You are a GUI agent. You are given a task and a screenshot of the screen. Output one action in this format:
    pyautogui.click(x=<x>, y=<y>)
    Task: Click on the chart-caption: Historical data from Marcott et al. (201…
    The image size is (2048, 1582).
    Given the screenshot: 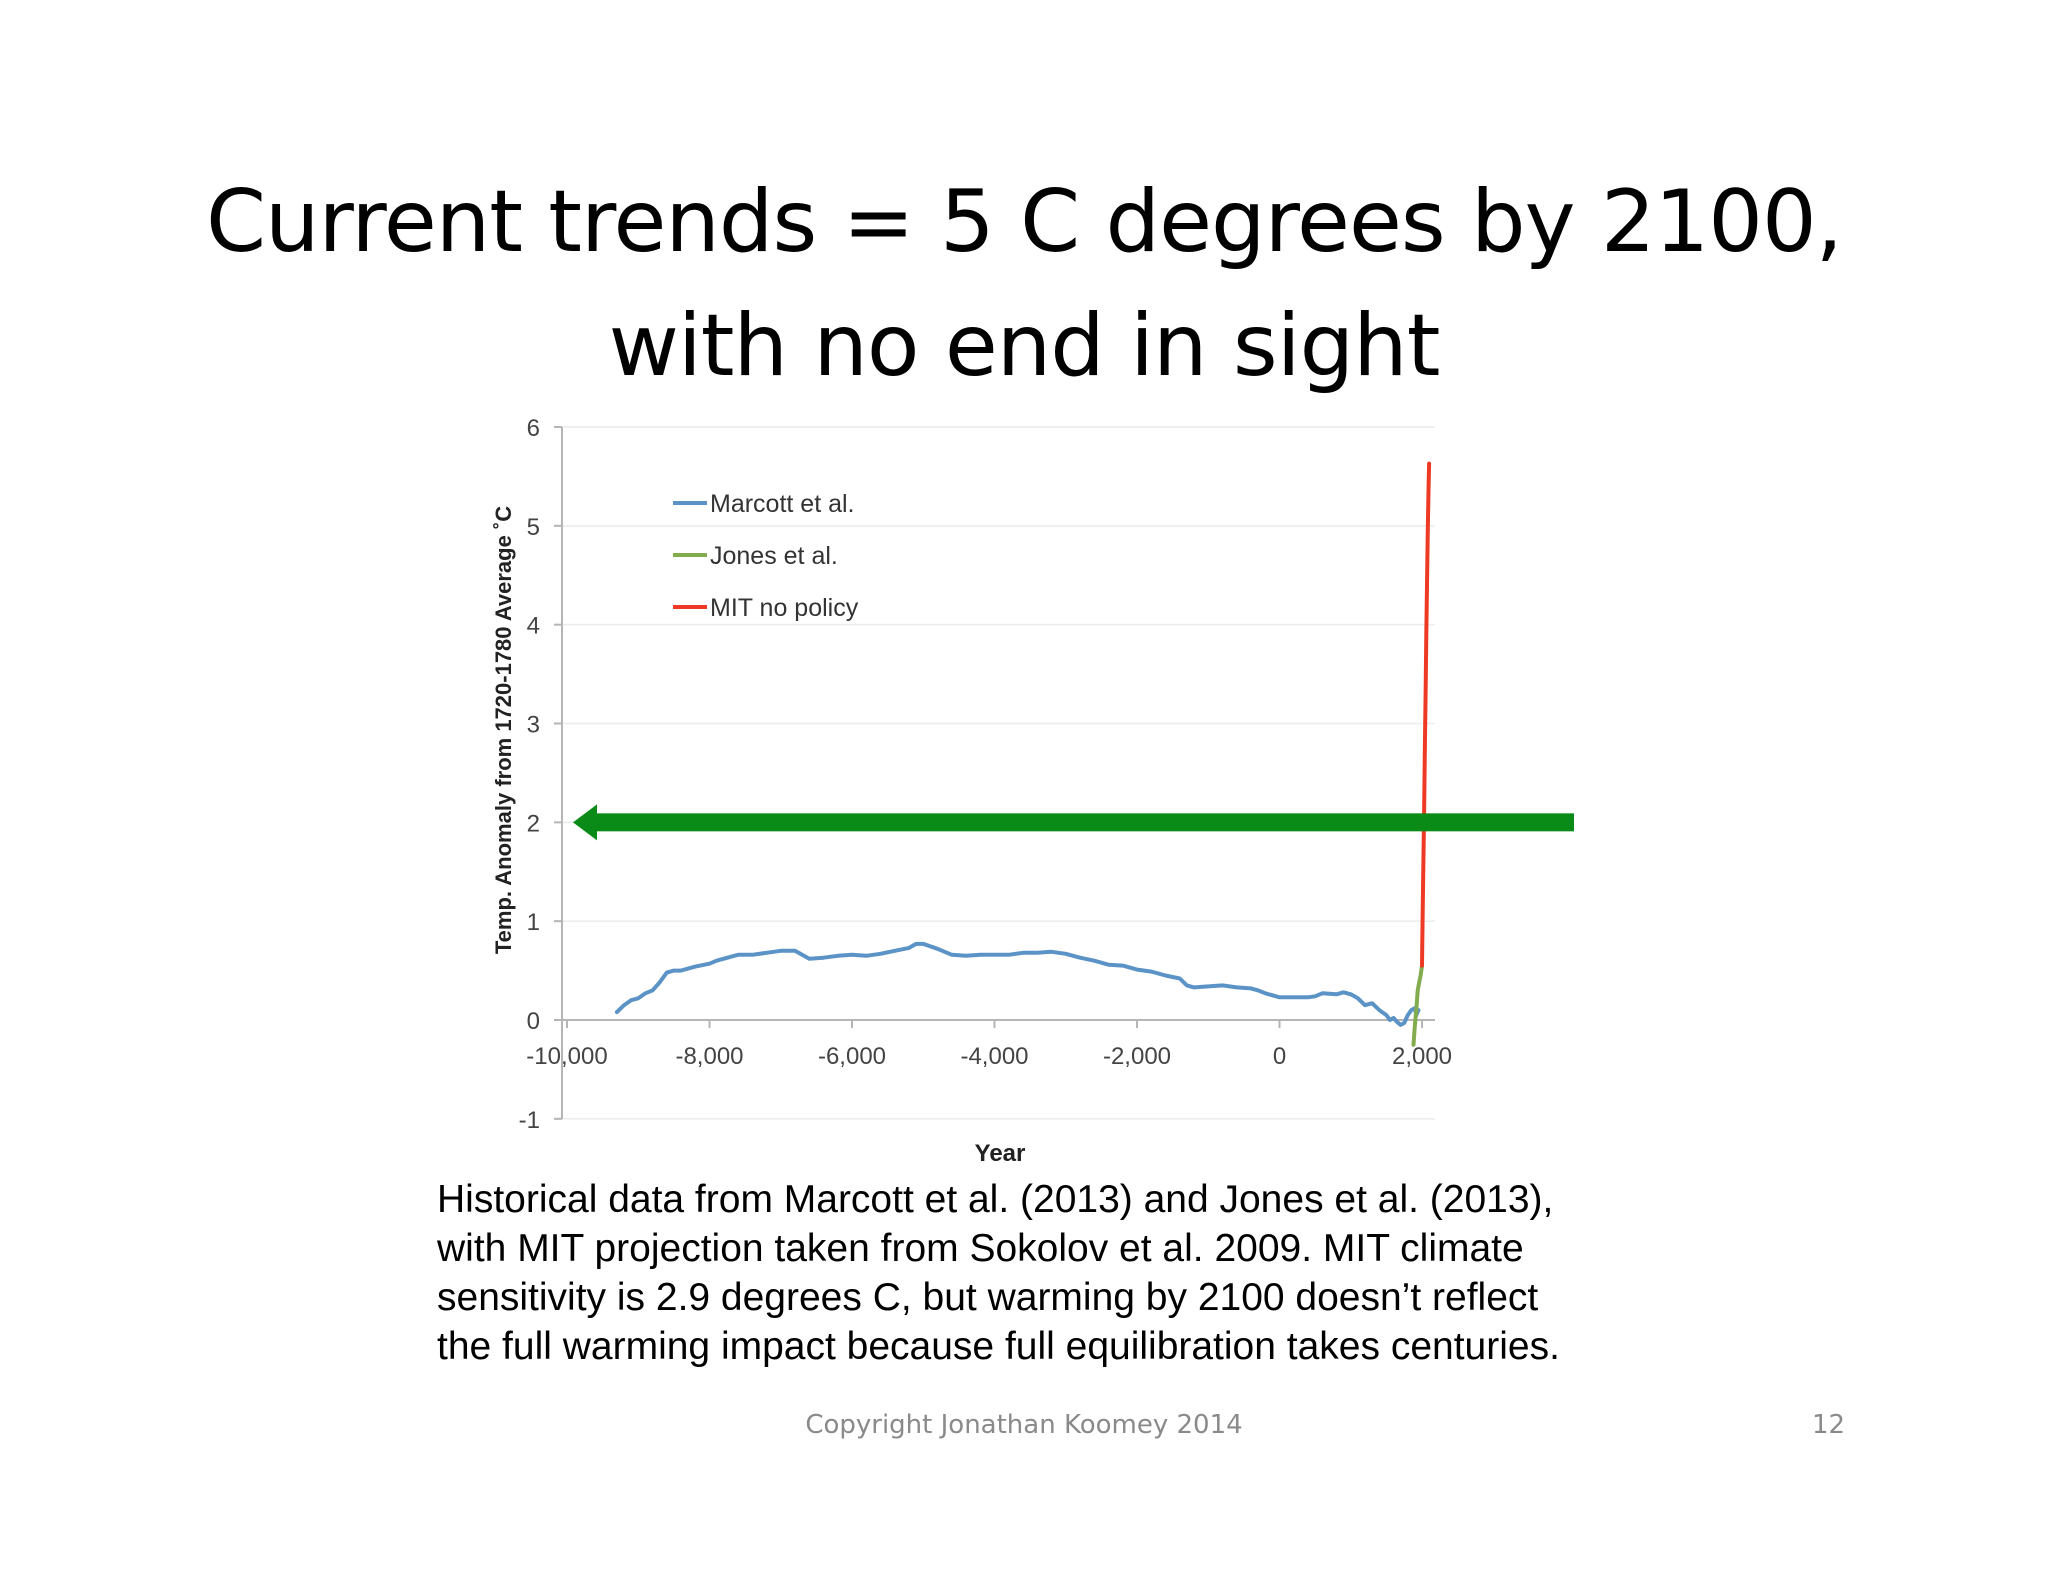 What is the action you would take?
    pyautogui.click(x=1087, y=1273)
    